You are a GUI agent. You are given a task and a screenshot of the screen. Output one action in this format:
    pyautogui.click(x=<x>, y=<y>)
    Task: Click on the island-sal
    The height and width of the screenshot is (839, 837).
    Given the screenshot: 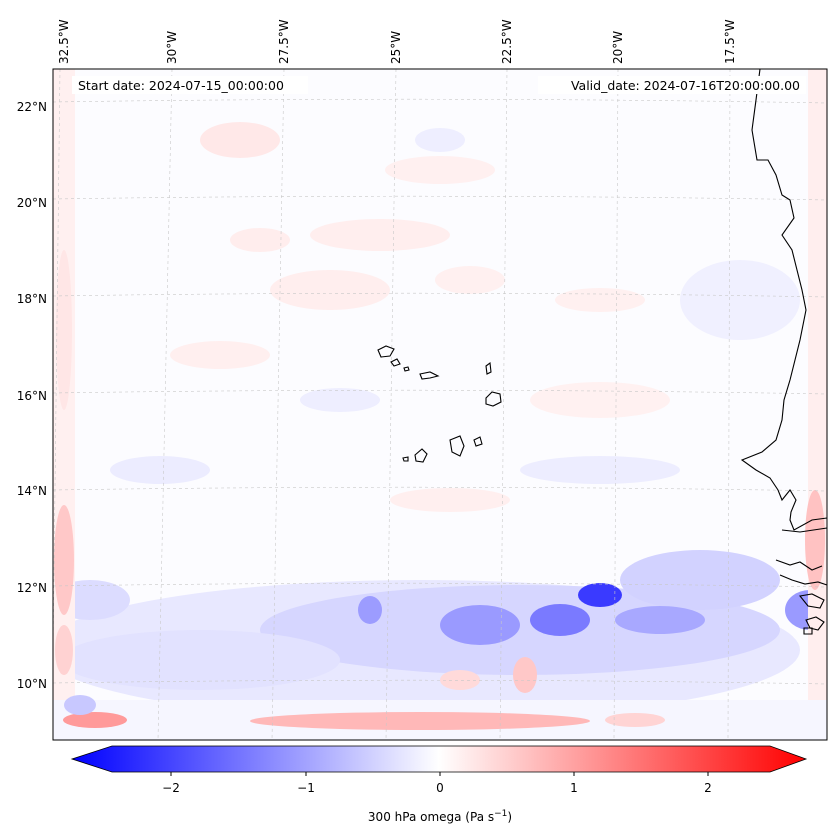 What is the action you would take?
    pyautogui.click(x=488, y=368)
    